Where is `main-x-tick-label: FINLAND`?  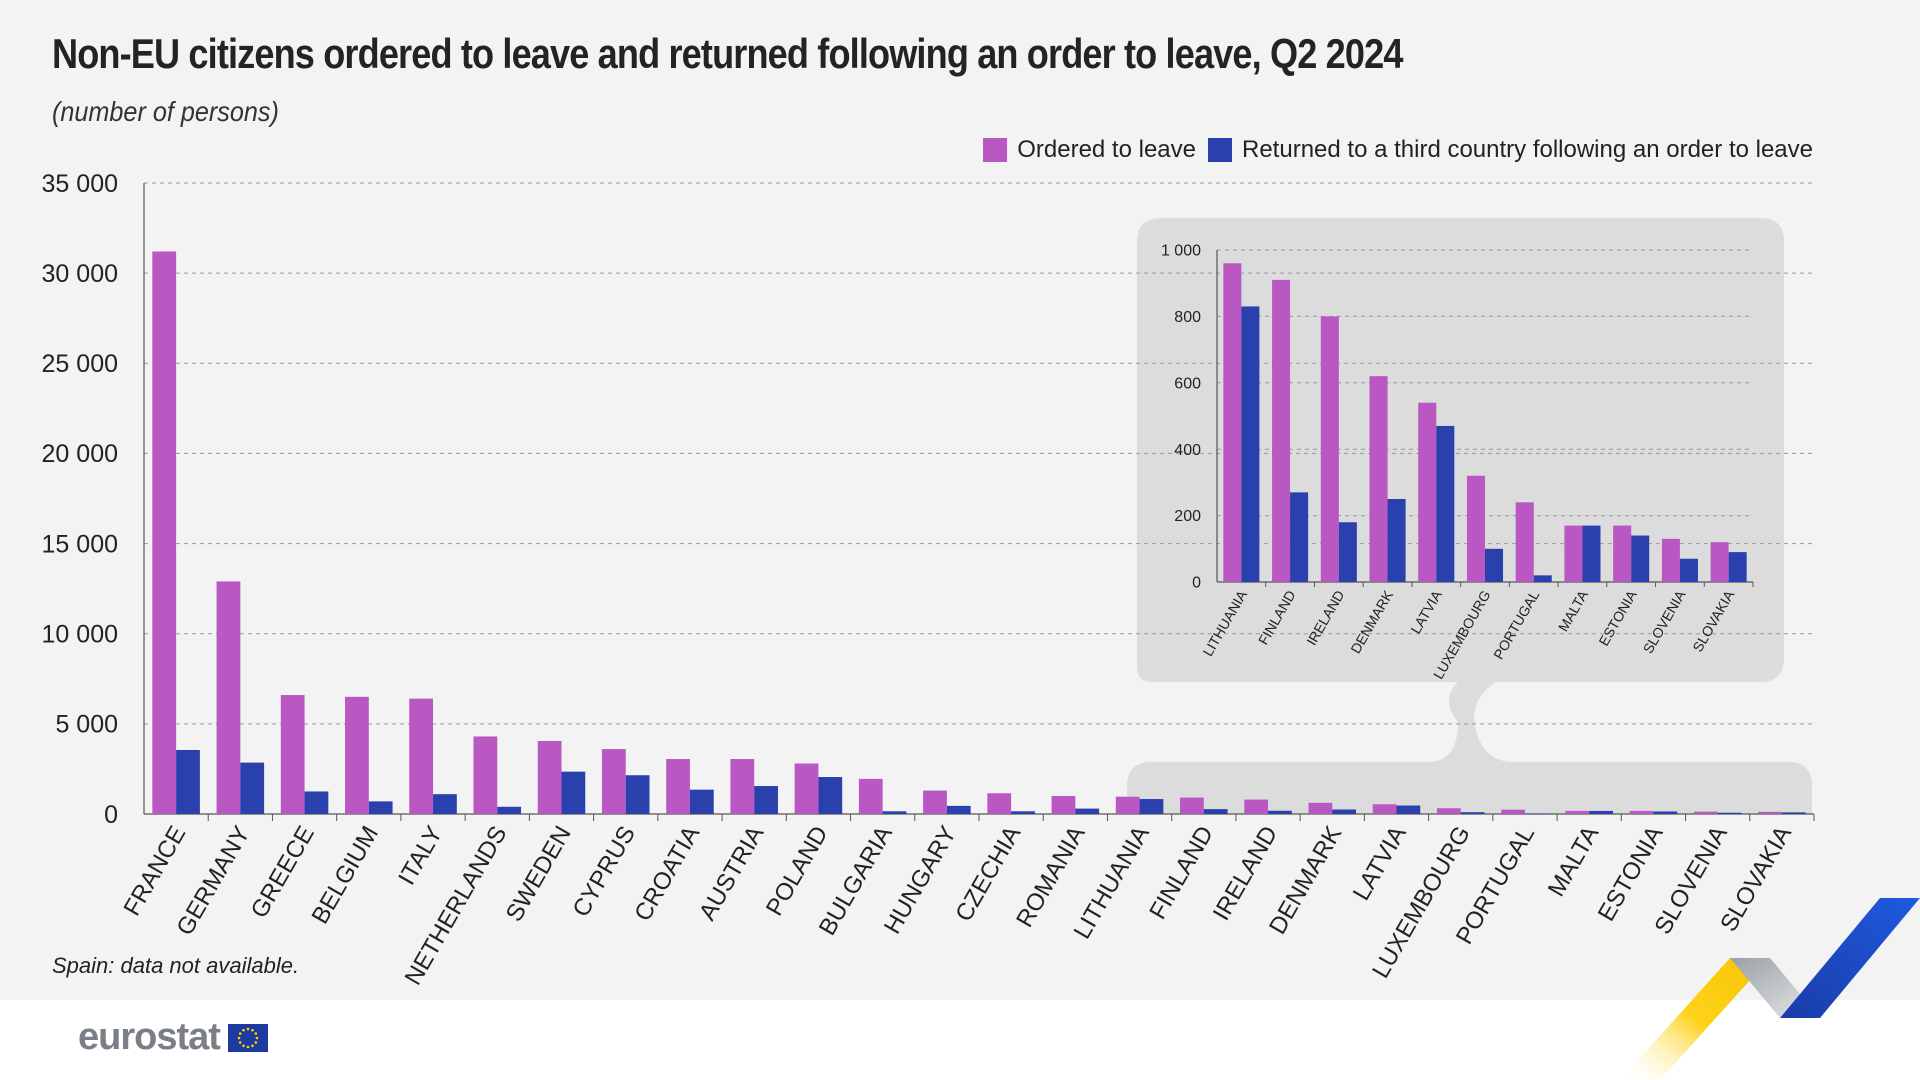
main-x-tick-label: FINLAND is located at coordinates (1181, 873).